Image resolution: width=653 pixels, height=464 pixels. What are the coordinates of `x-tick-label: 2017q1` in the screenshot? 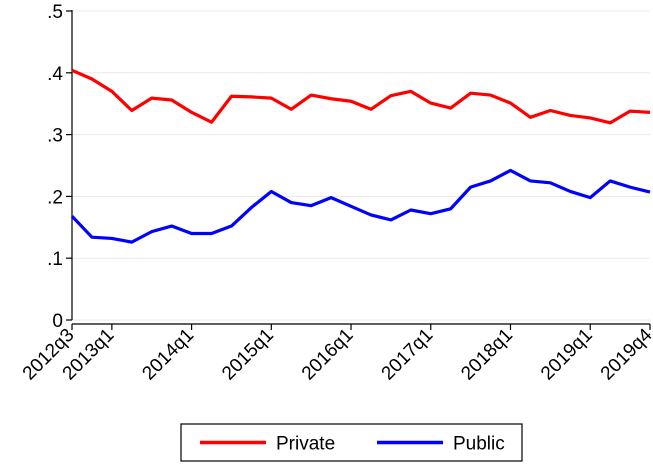 It's located at (408, 355).